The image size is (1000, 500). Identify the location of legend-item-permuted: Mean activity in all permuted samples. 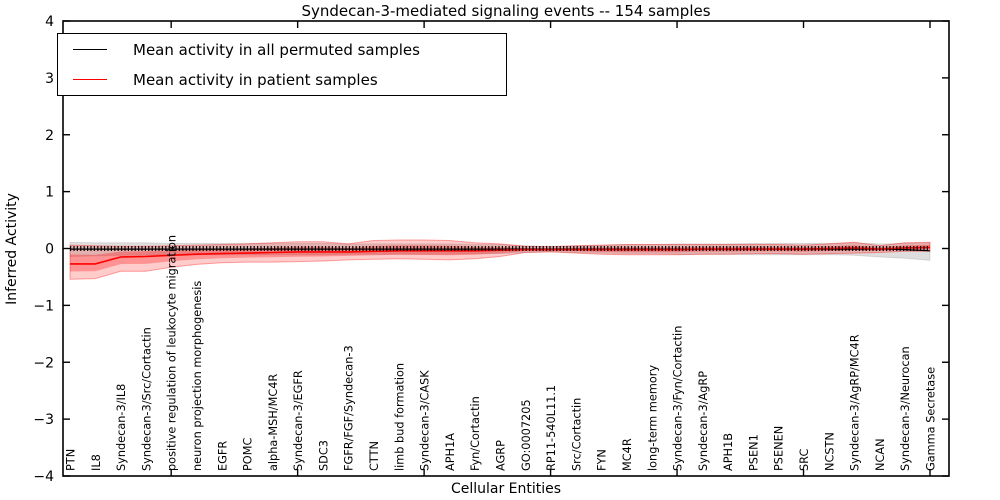
(282, 50).